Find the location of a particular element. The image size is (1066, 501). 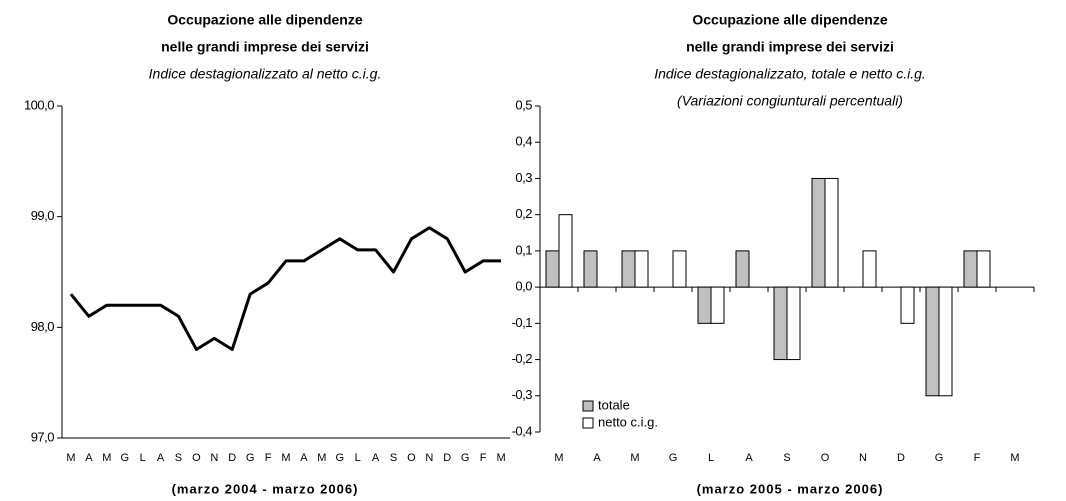

y-tick-label: -0,1 is located at coordinates (522, 322).